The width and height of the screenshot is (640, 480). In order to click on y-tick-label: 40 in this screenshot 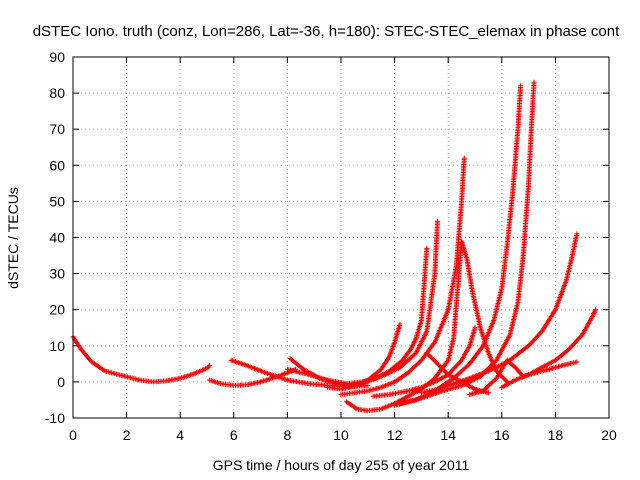, I will do `click(57, 238)`.